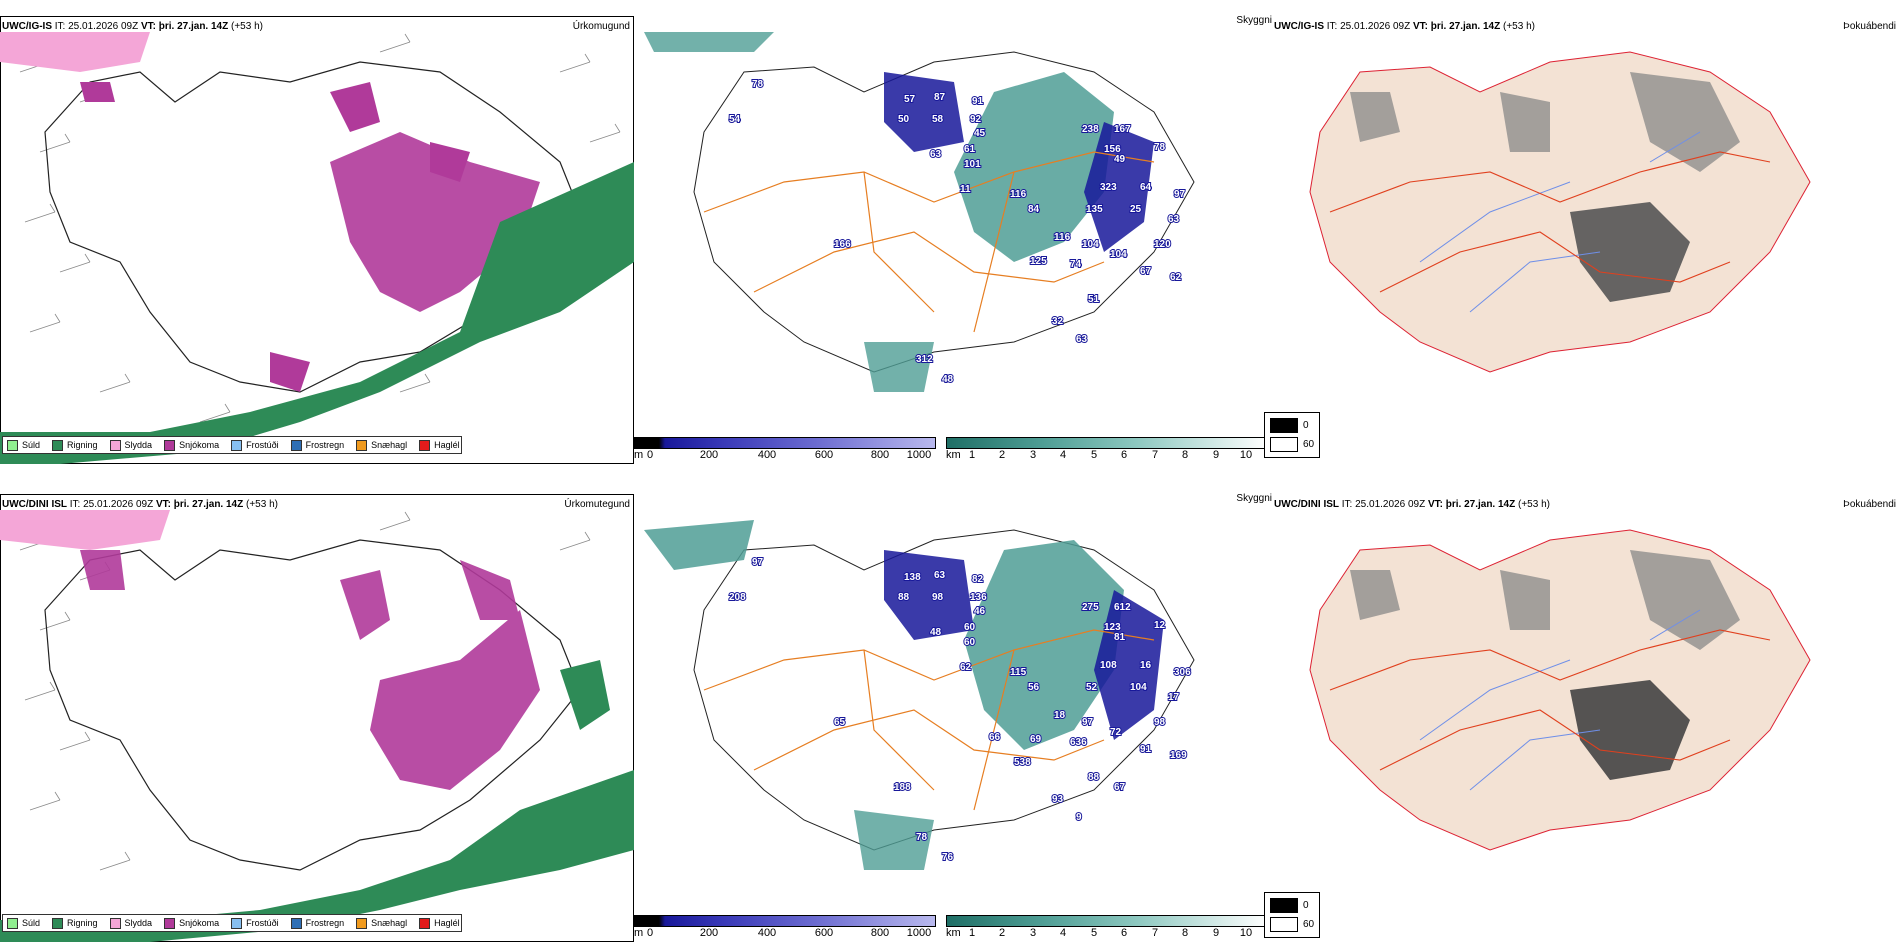 This screenshot has height=950, width=1900. What do you see at coordinates (1079, 817) in the screenshot?
I see `snow-depth-label: 9` at bounding box center [1079, 817].